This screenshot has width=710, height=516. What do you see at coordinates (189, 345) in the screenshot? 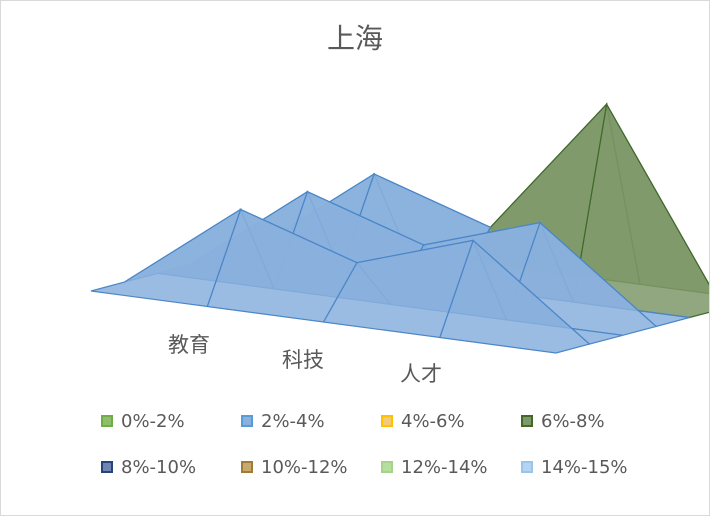
I see `category-label-edu: 教育` at bounding box center [189, 345].